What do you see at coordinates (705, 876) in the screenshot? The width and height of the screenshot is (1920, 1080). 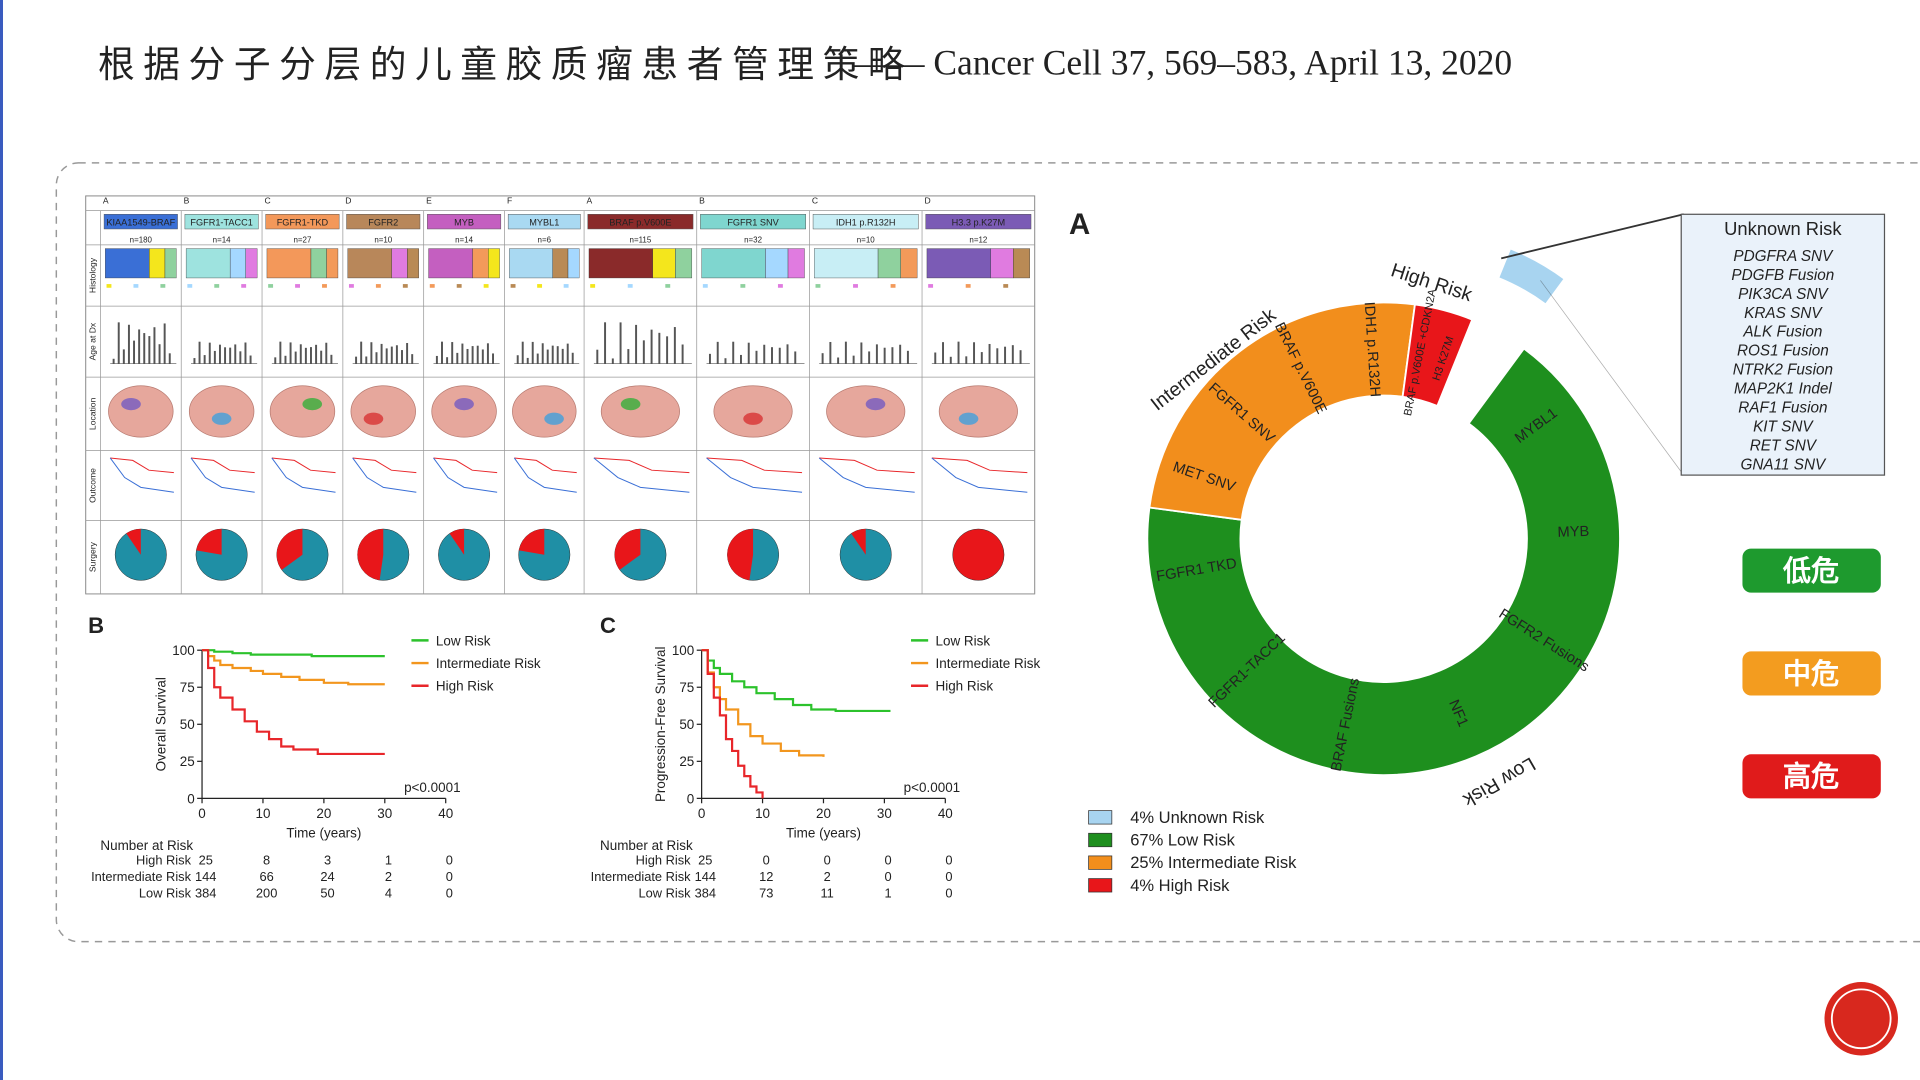 I see `at-risk-count: 144` at bounding box center [705, 876].